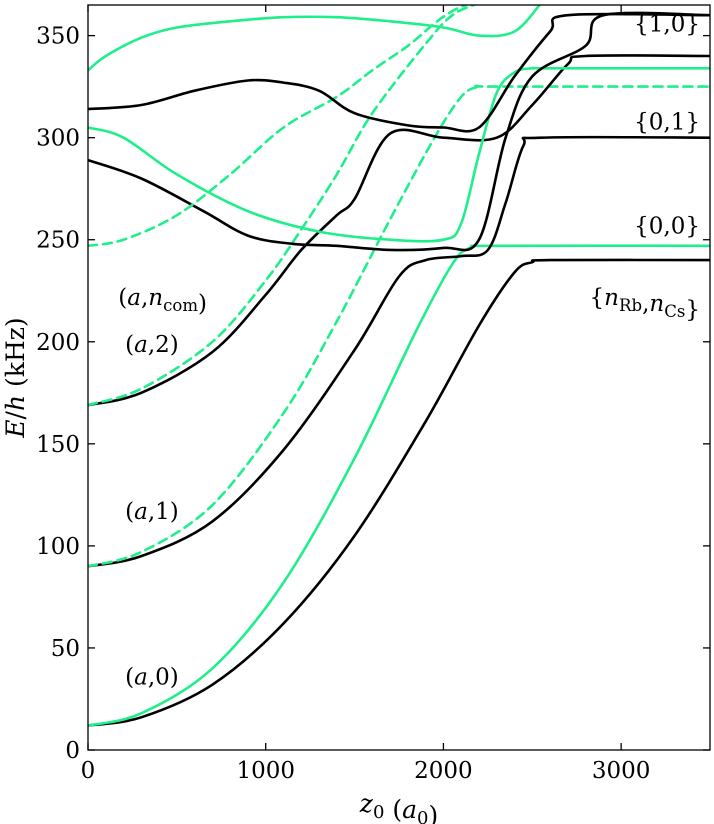  What do you see at coordinates (65, 649) in the screenshot?
I see `y-tick-label: 50` at bounding box center [65, 649].